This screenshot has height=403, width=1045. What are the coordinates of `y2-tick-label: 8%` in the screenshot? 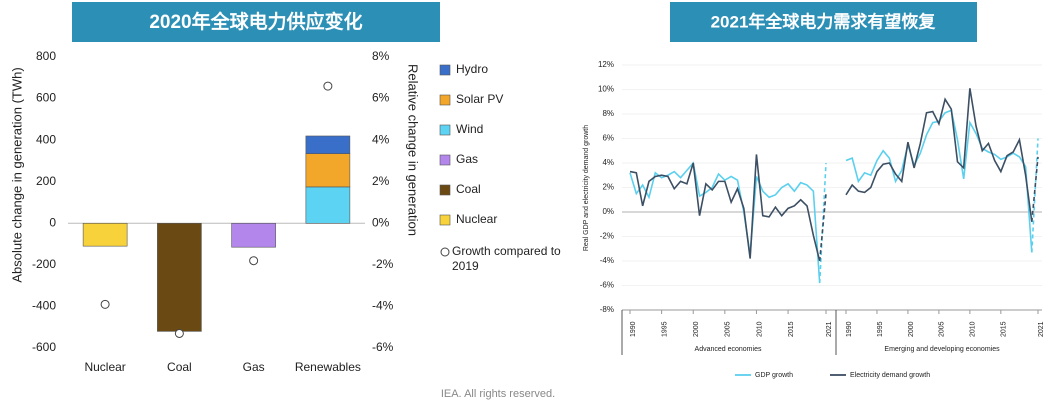 It's located at (381, 56).